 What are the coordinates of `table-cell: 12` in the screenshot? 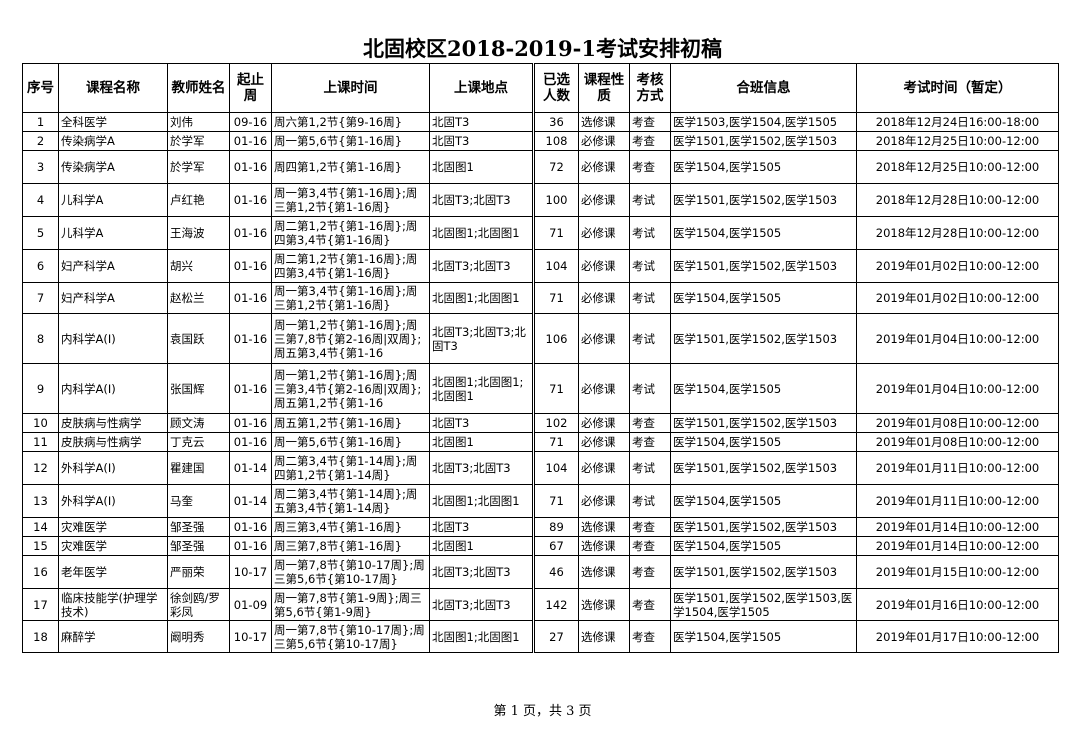 It's located at (40, 468).